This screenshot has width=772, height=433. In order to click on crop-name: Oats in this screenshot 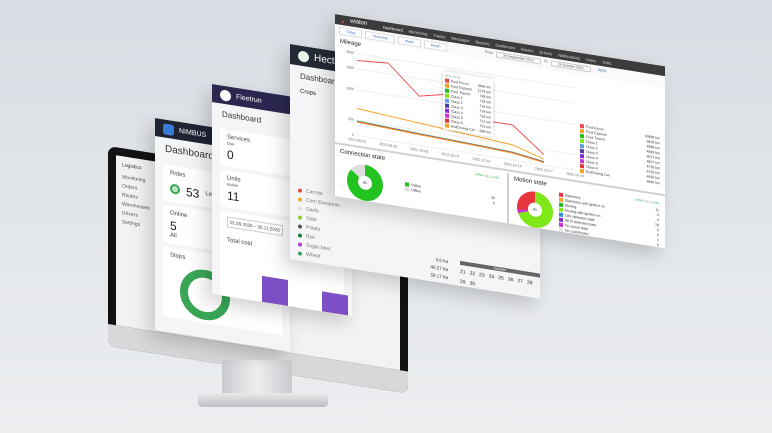, I will do `click(311, 219)`.